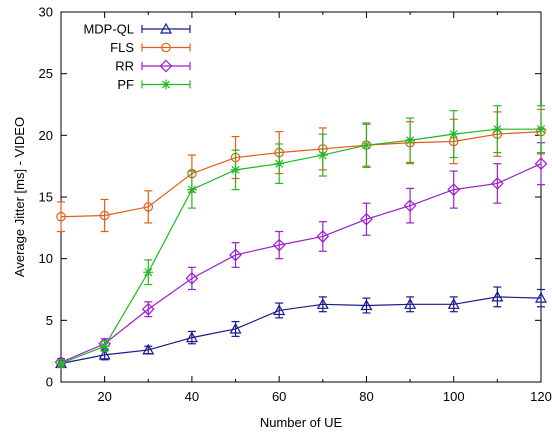 The width and height of the screenshot is (552, 435). What do you see at coordinates (125, 84) in the screenshot?
I see `legend-label: PF` at bounding box center [125, 84].